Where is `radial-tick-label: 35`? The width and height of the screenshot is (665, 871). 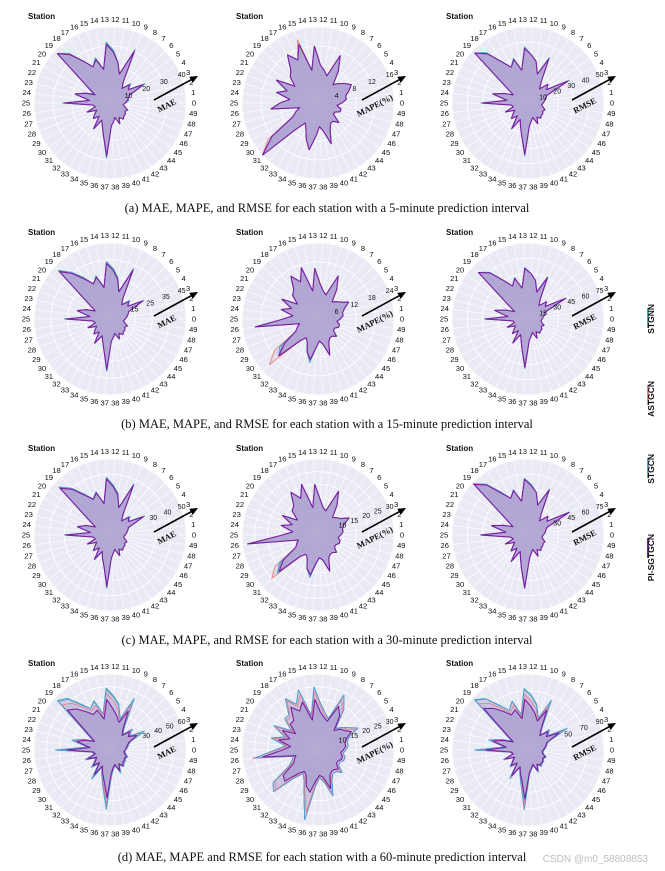
radial-tick-label: 35 is located at coordinates (166, 297).